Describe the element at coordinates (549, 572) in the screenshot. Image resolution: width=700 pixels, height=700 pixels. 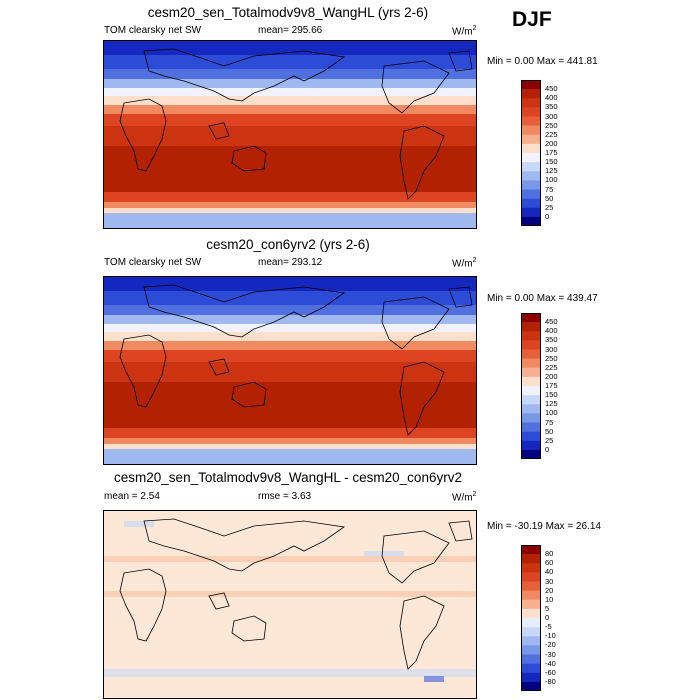
I see `colorbar-tick-label: 40` at that location.